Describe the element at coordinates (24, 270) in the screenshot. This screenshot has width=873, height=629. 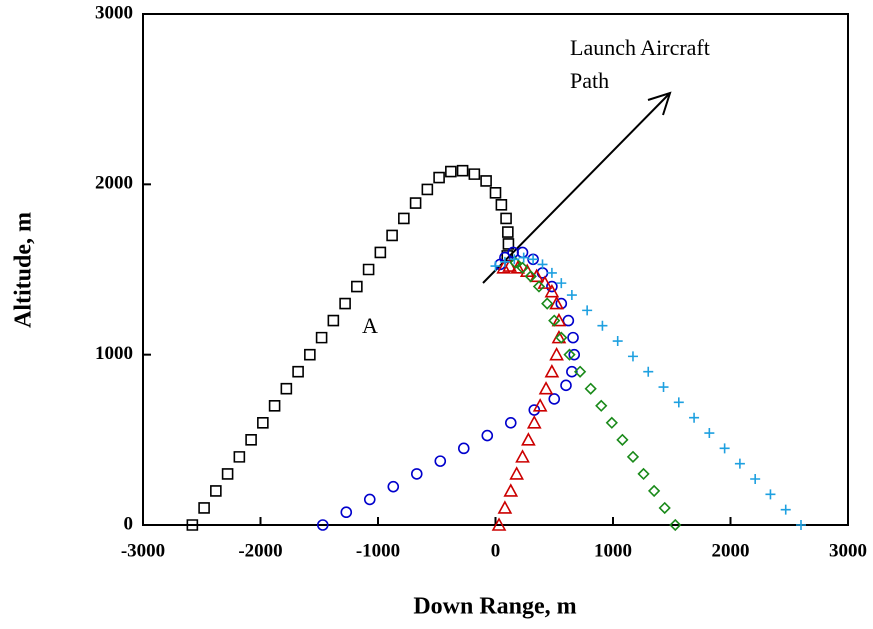
I see `y-axis-title: Altitude, m` at that location.